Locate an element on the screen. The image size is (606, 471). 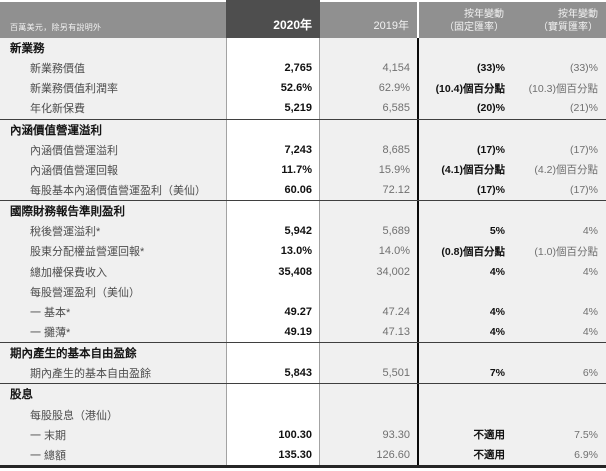
row-label: 一 攤薄* is located at coordinates (50, 333).